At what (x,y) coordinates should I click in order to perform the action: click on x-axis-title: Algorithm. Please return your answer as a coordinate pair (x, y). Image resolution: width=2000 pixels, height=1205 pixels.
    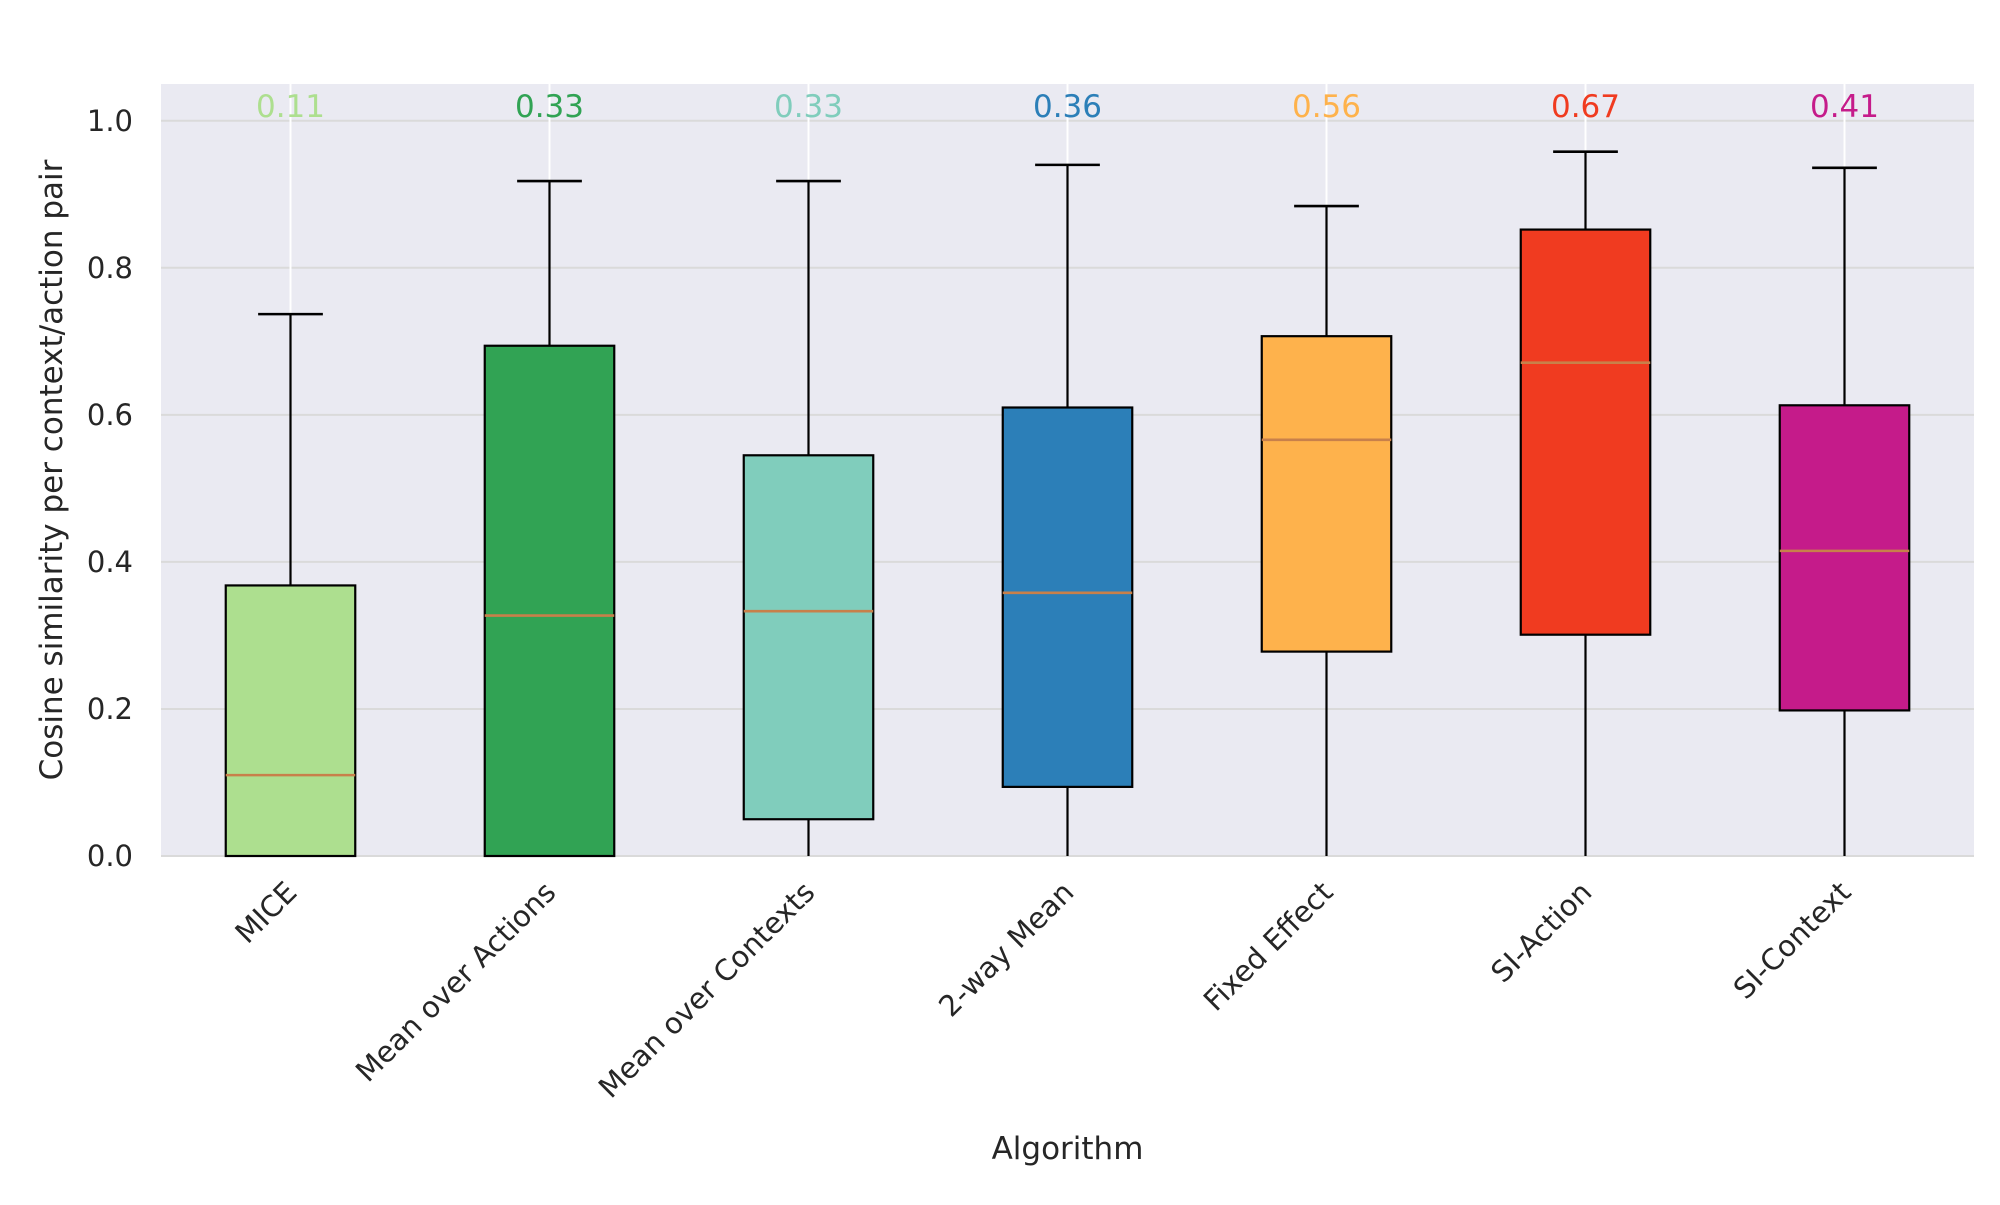
    Looking at the image, I should click on (1068, 1149).